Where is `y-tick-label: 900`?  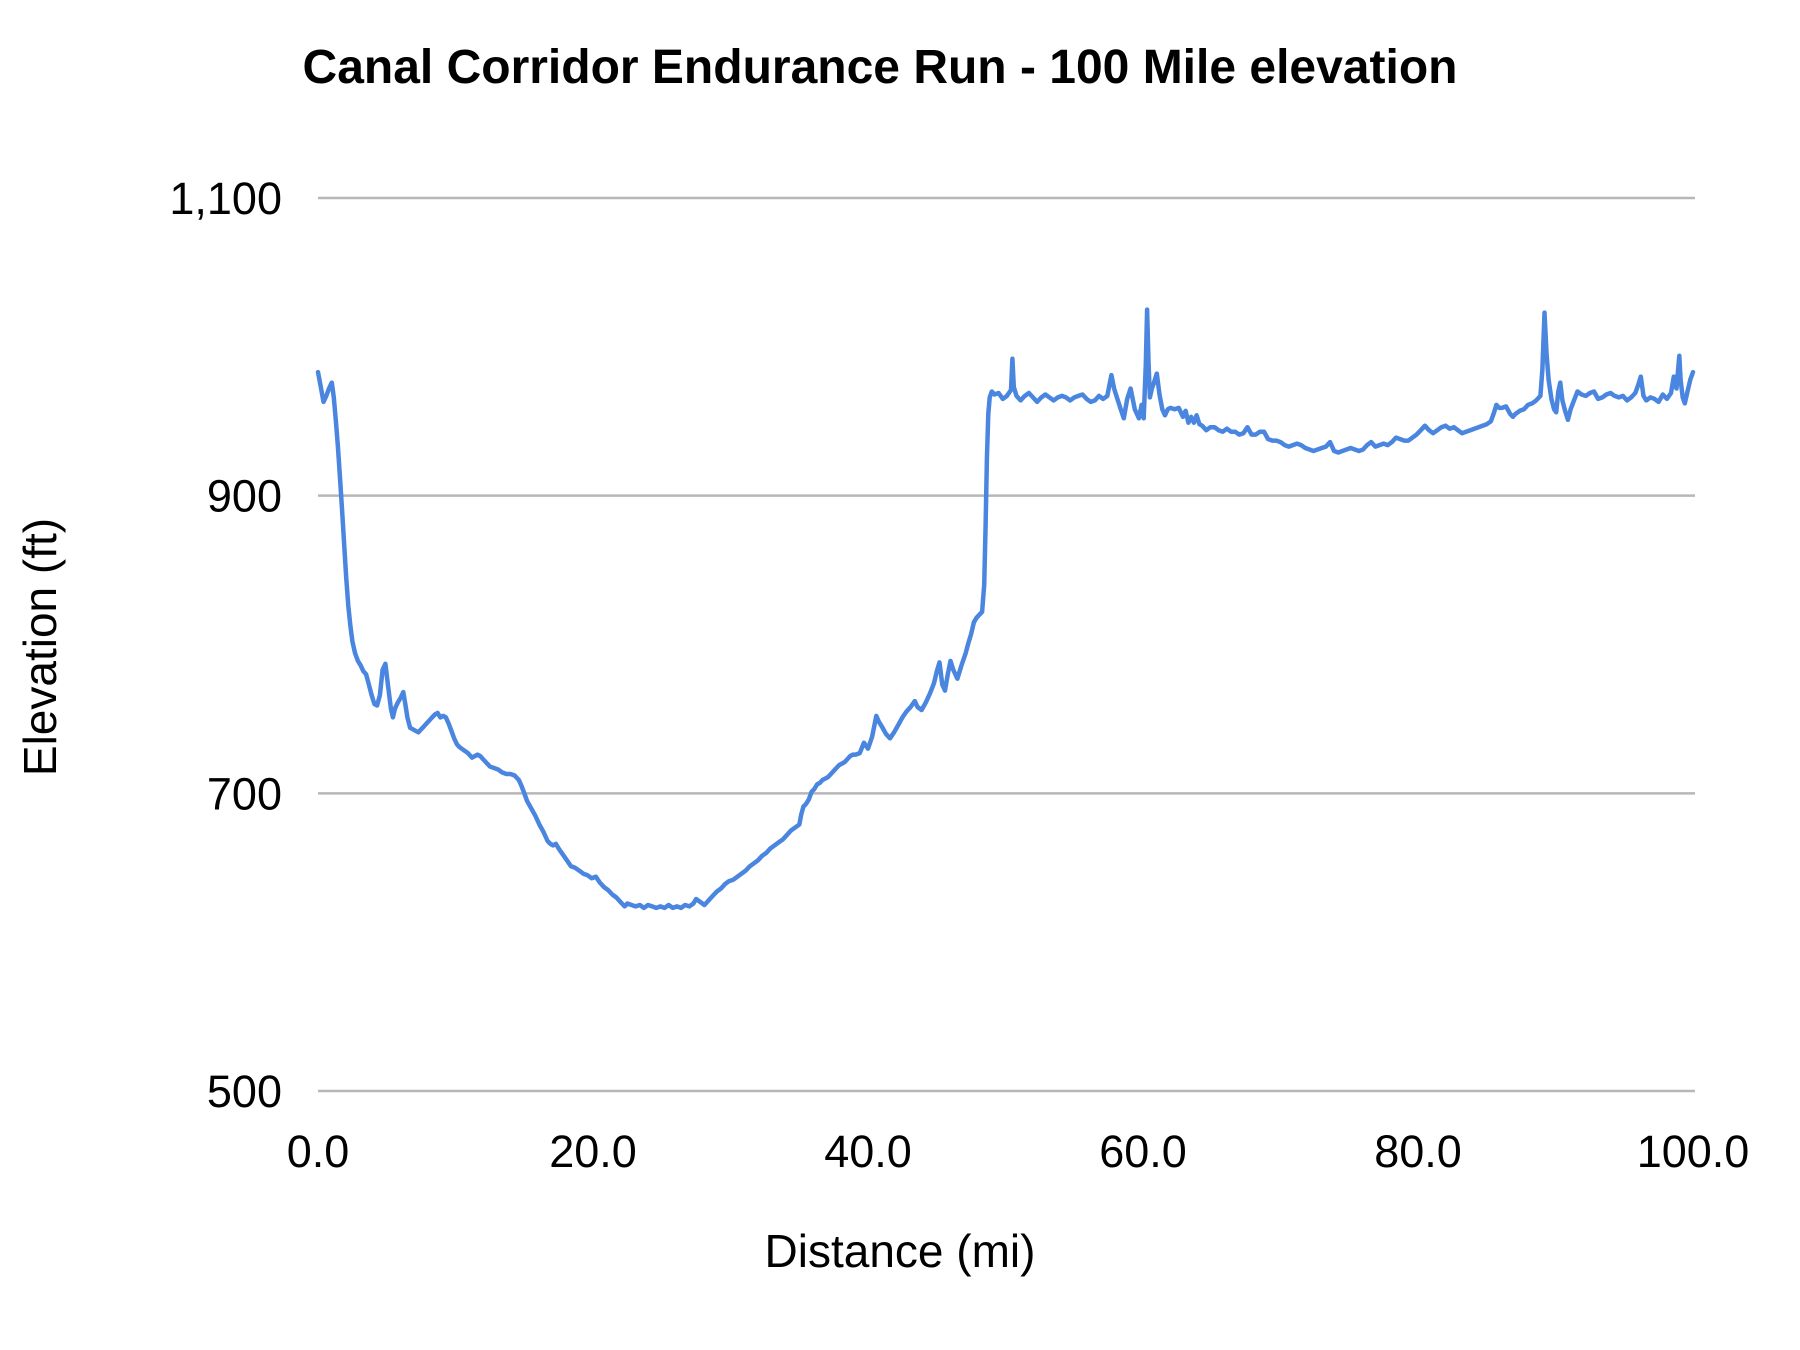 y-tick-label: 900 is located at coordinates (244, 496).